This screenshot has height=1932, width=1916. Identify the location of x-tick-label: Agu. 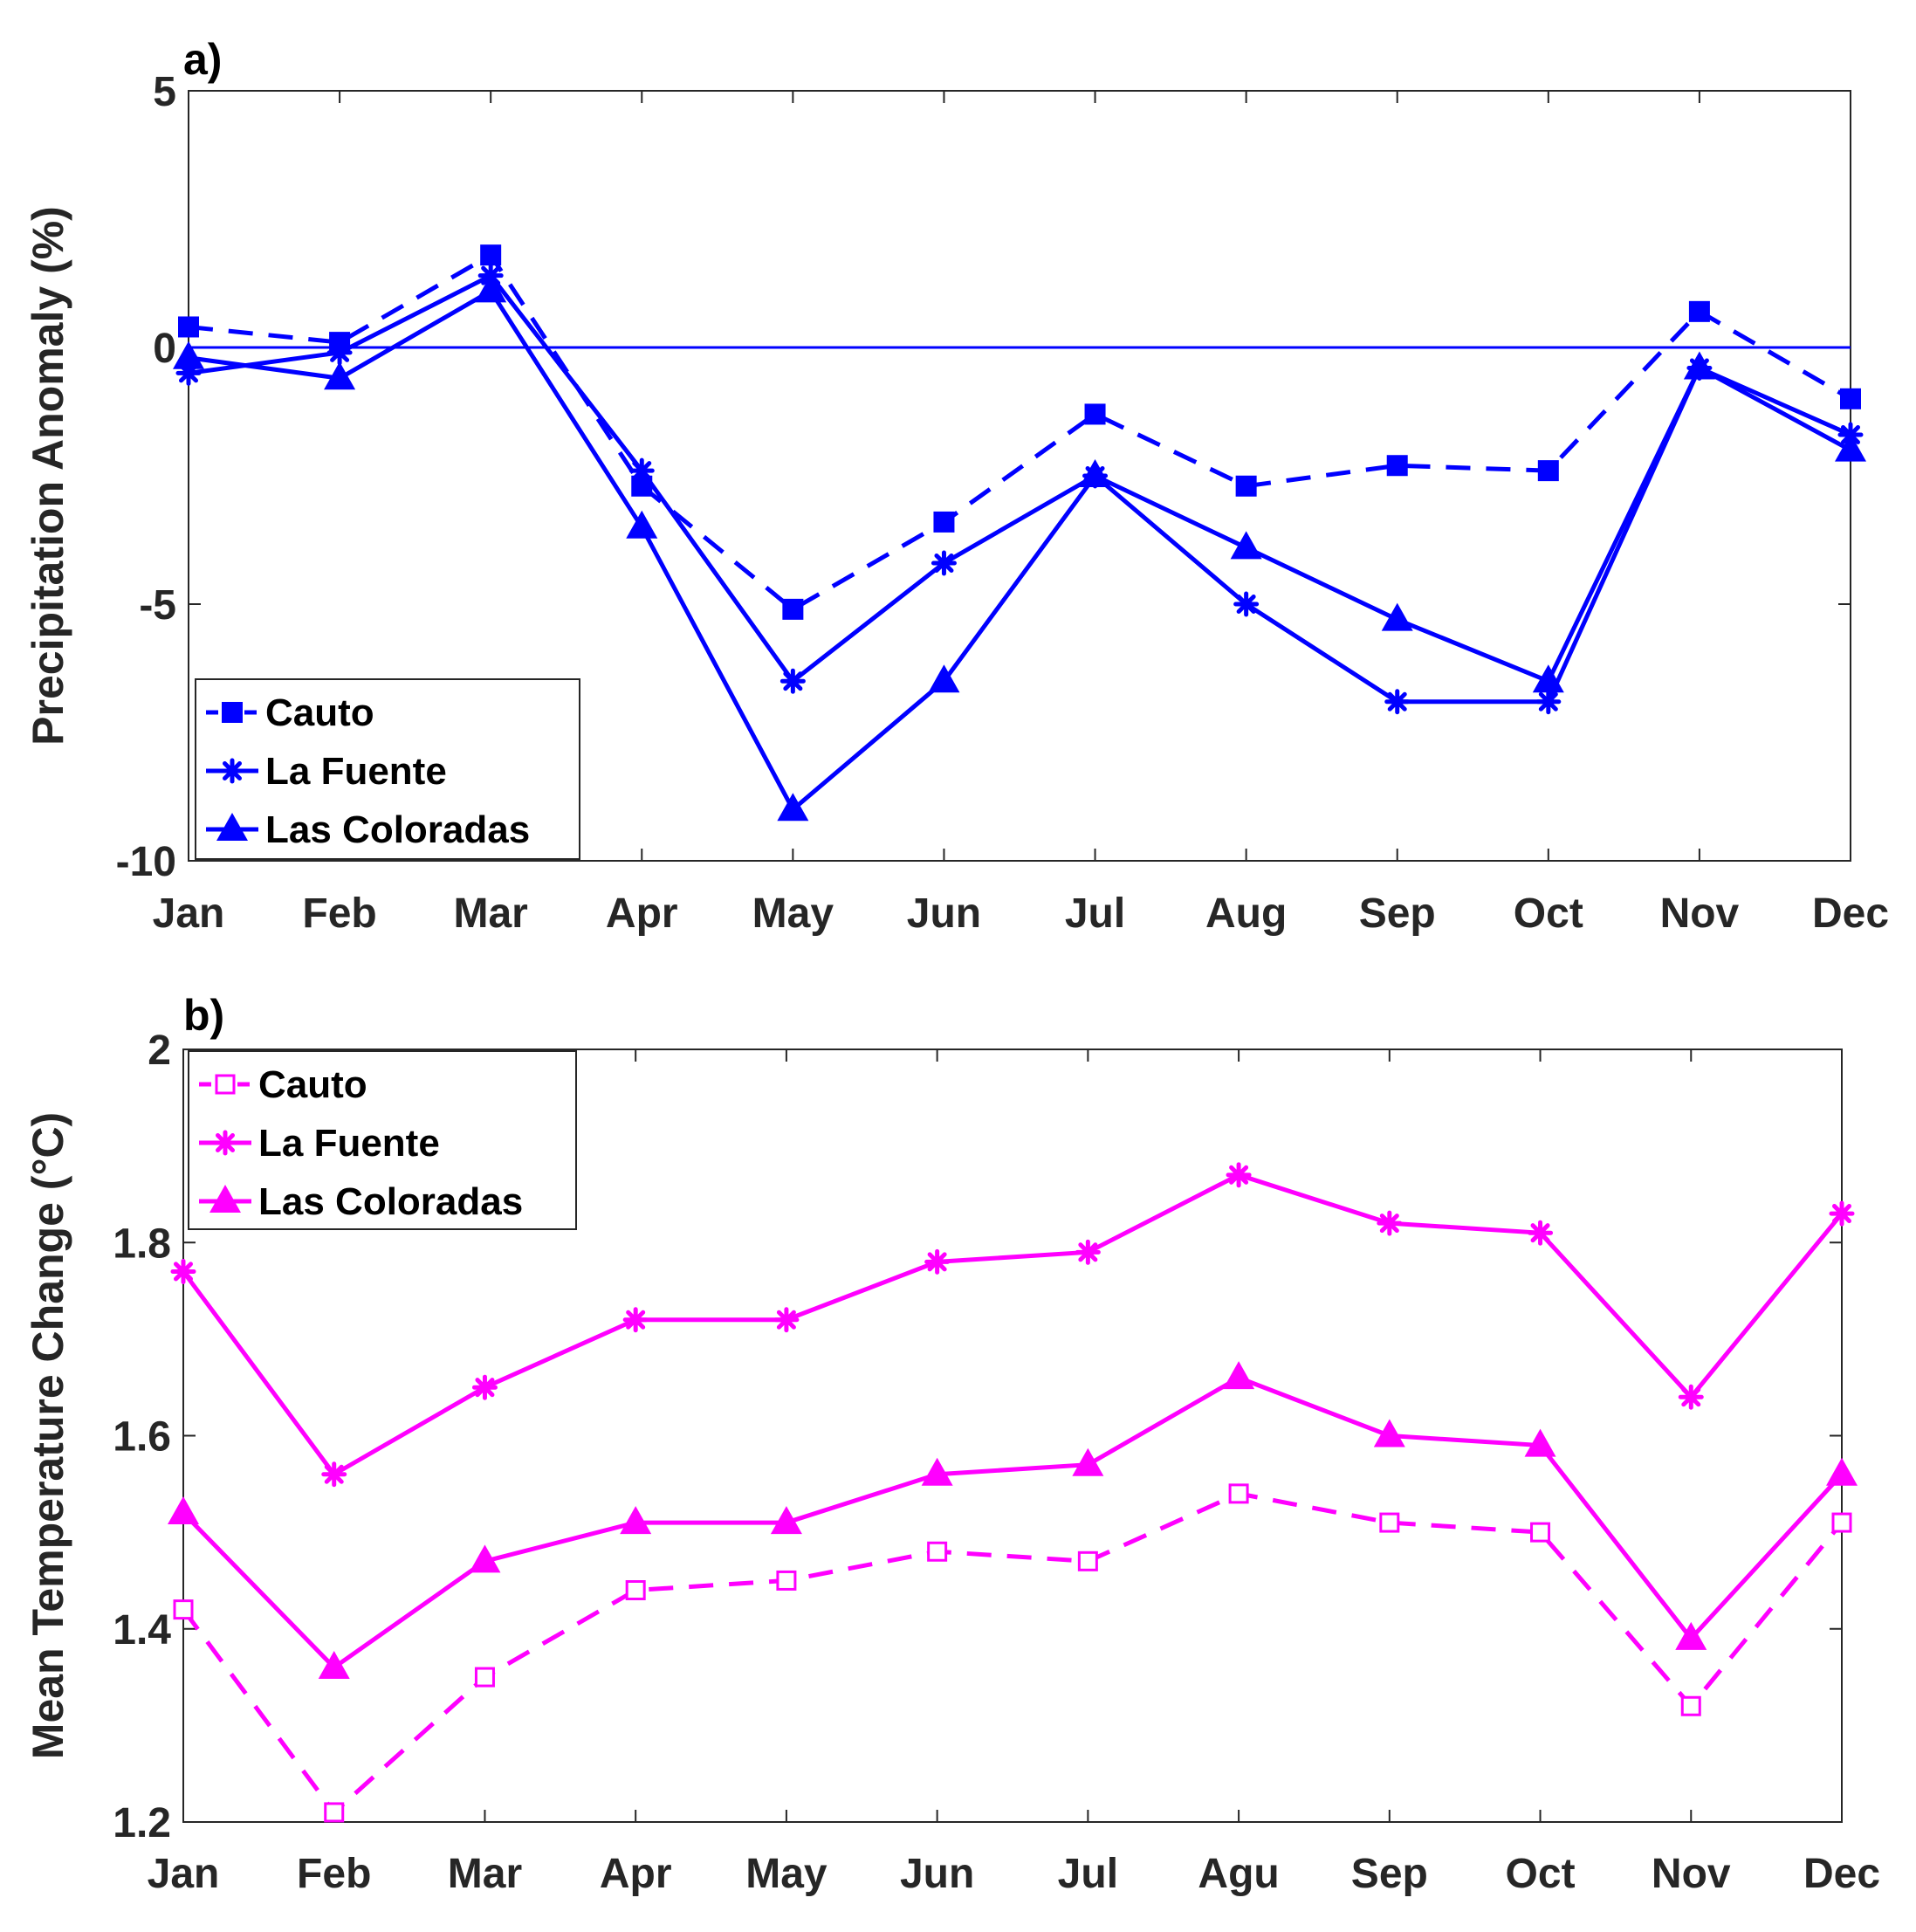
(1238, 1874).